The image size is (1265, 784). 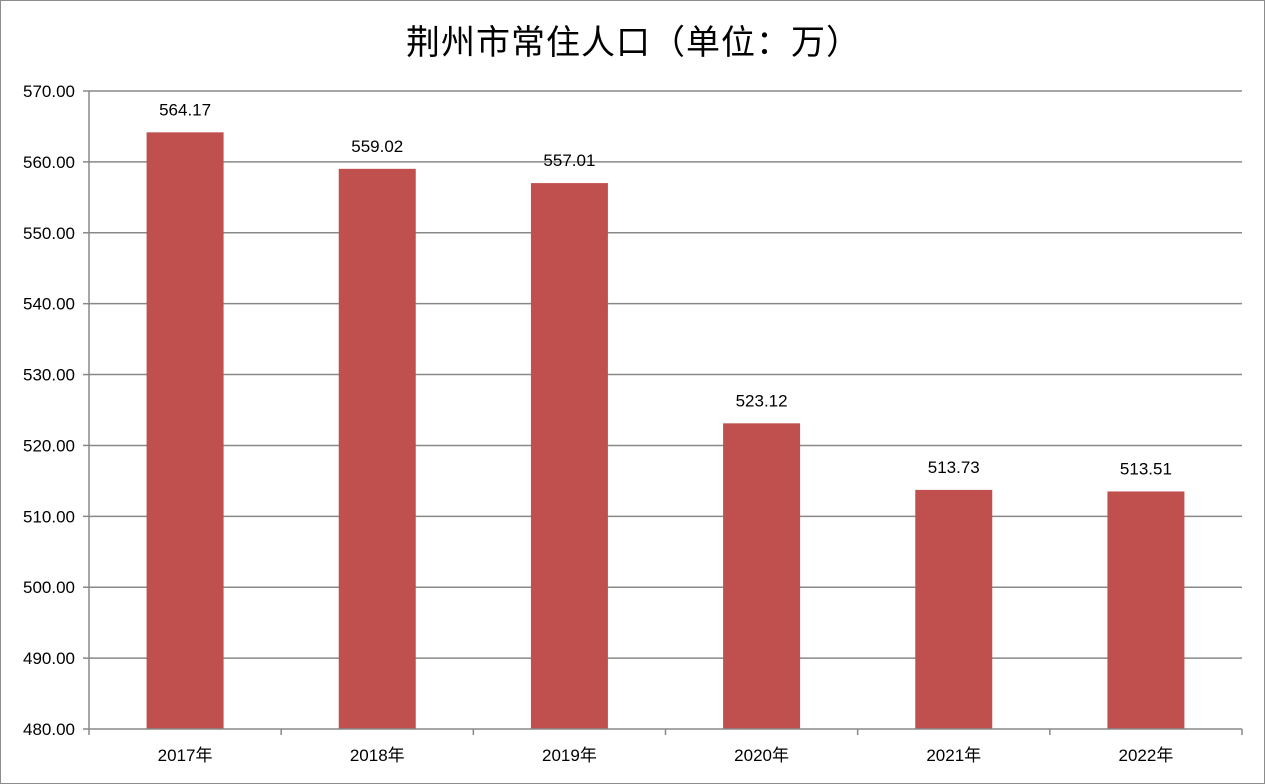 I want to click on data-label: 557.01, so click(x=569, y=160).